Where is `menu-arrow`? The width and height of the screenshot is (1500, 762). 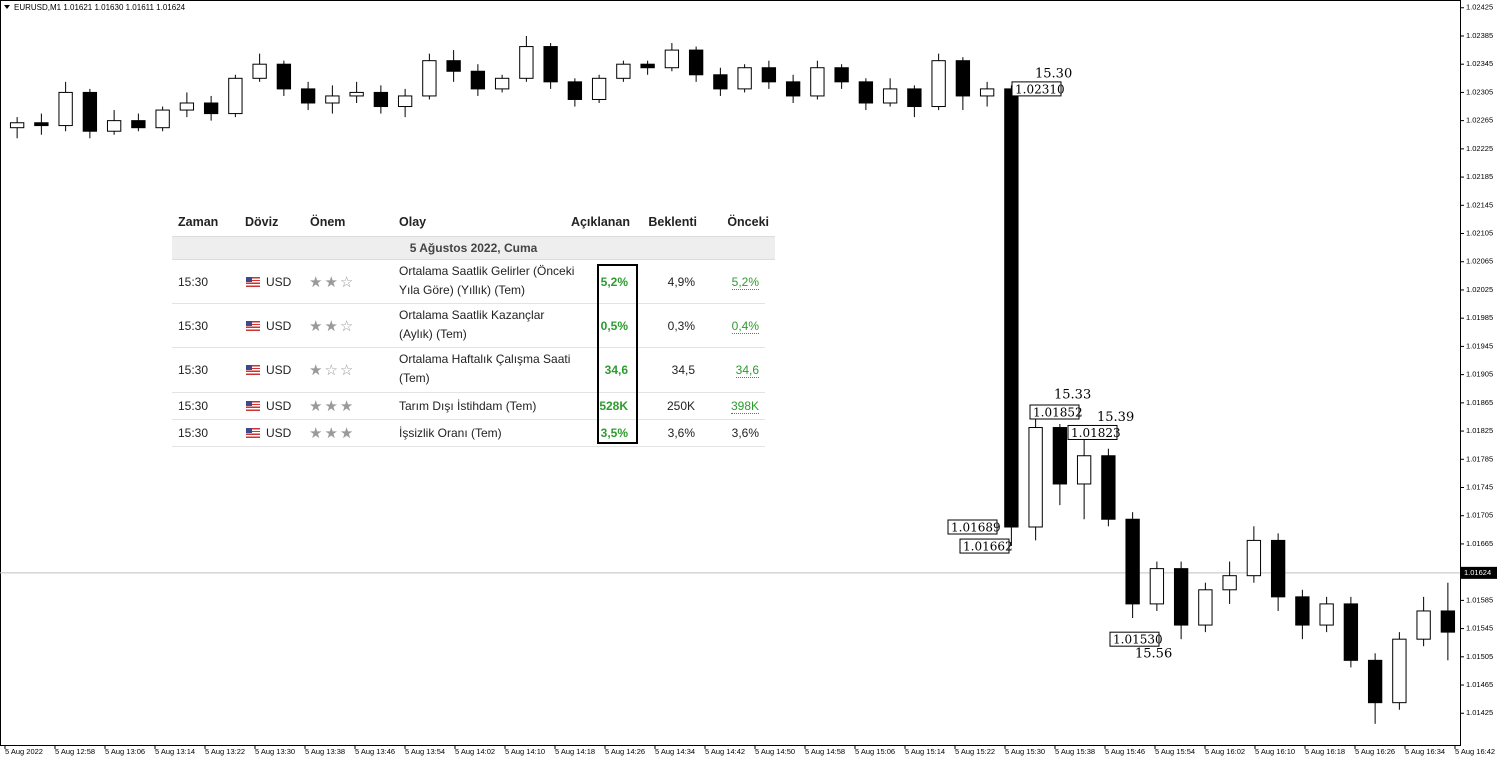
menu-arrow is located at coordinates (7, 7).